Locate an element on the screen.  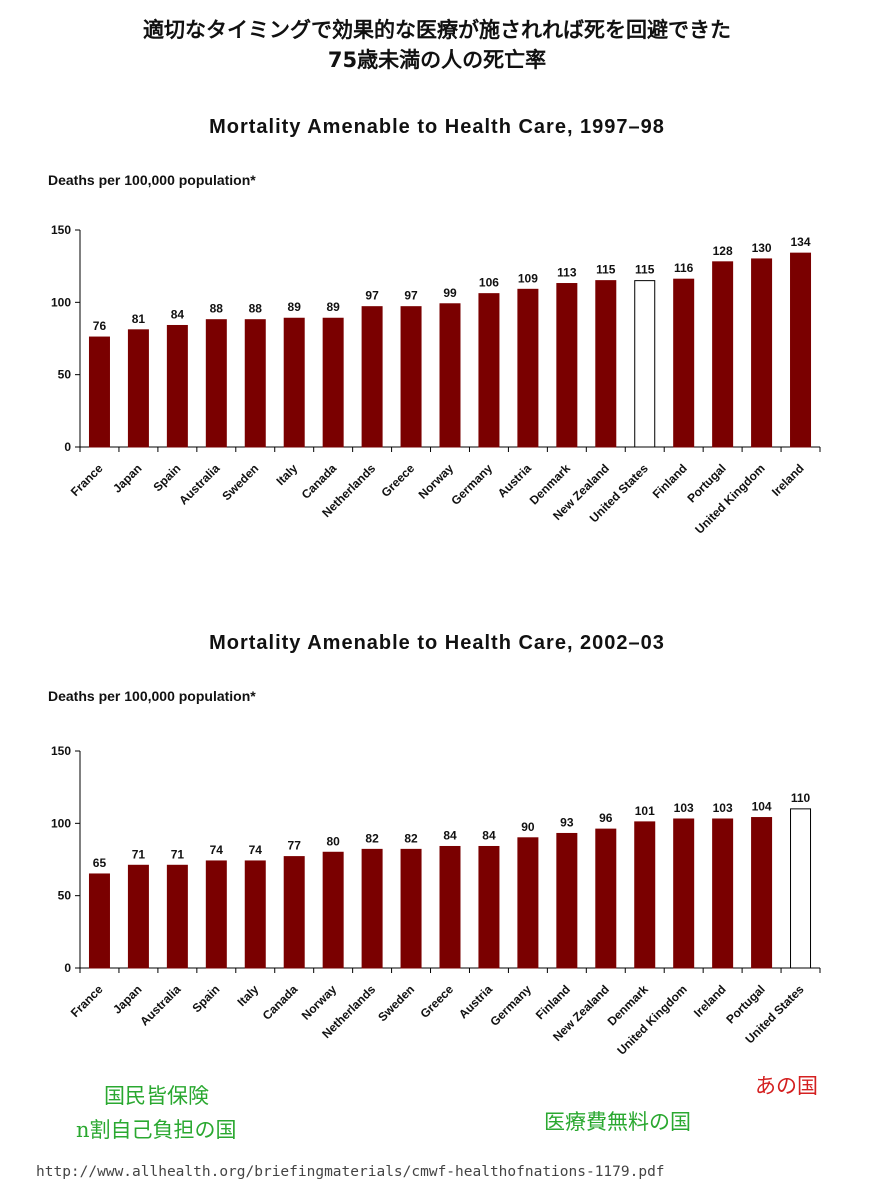
chart1-data-label: 116 is located at coordinates (684, 268).